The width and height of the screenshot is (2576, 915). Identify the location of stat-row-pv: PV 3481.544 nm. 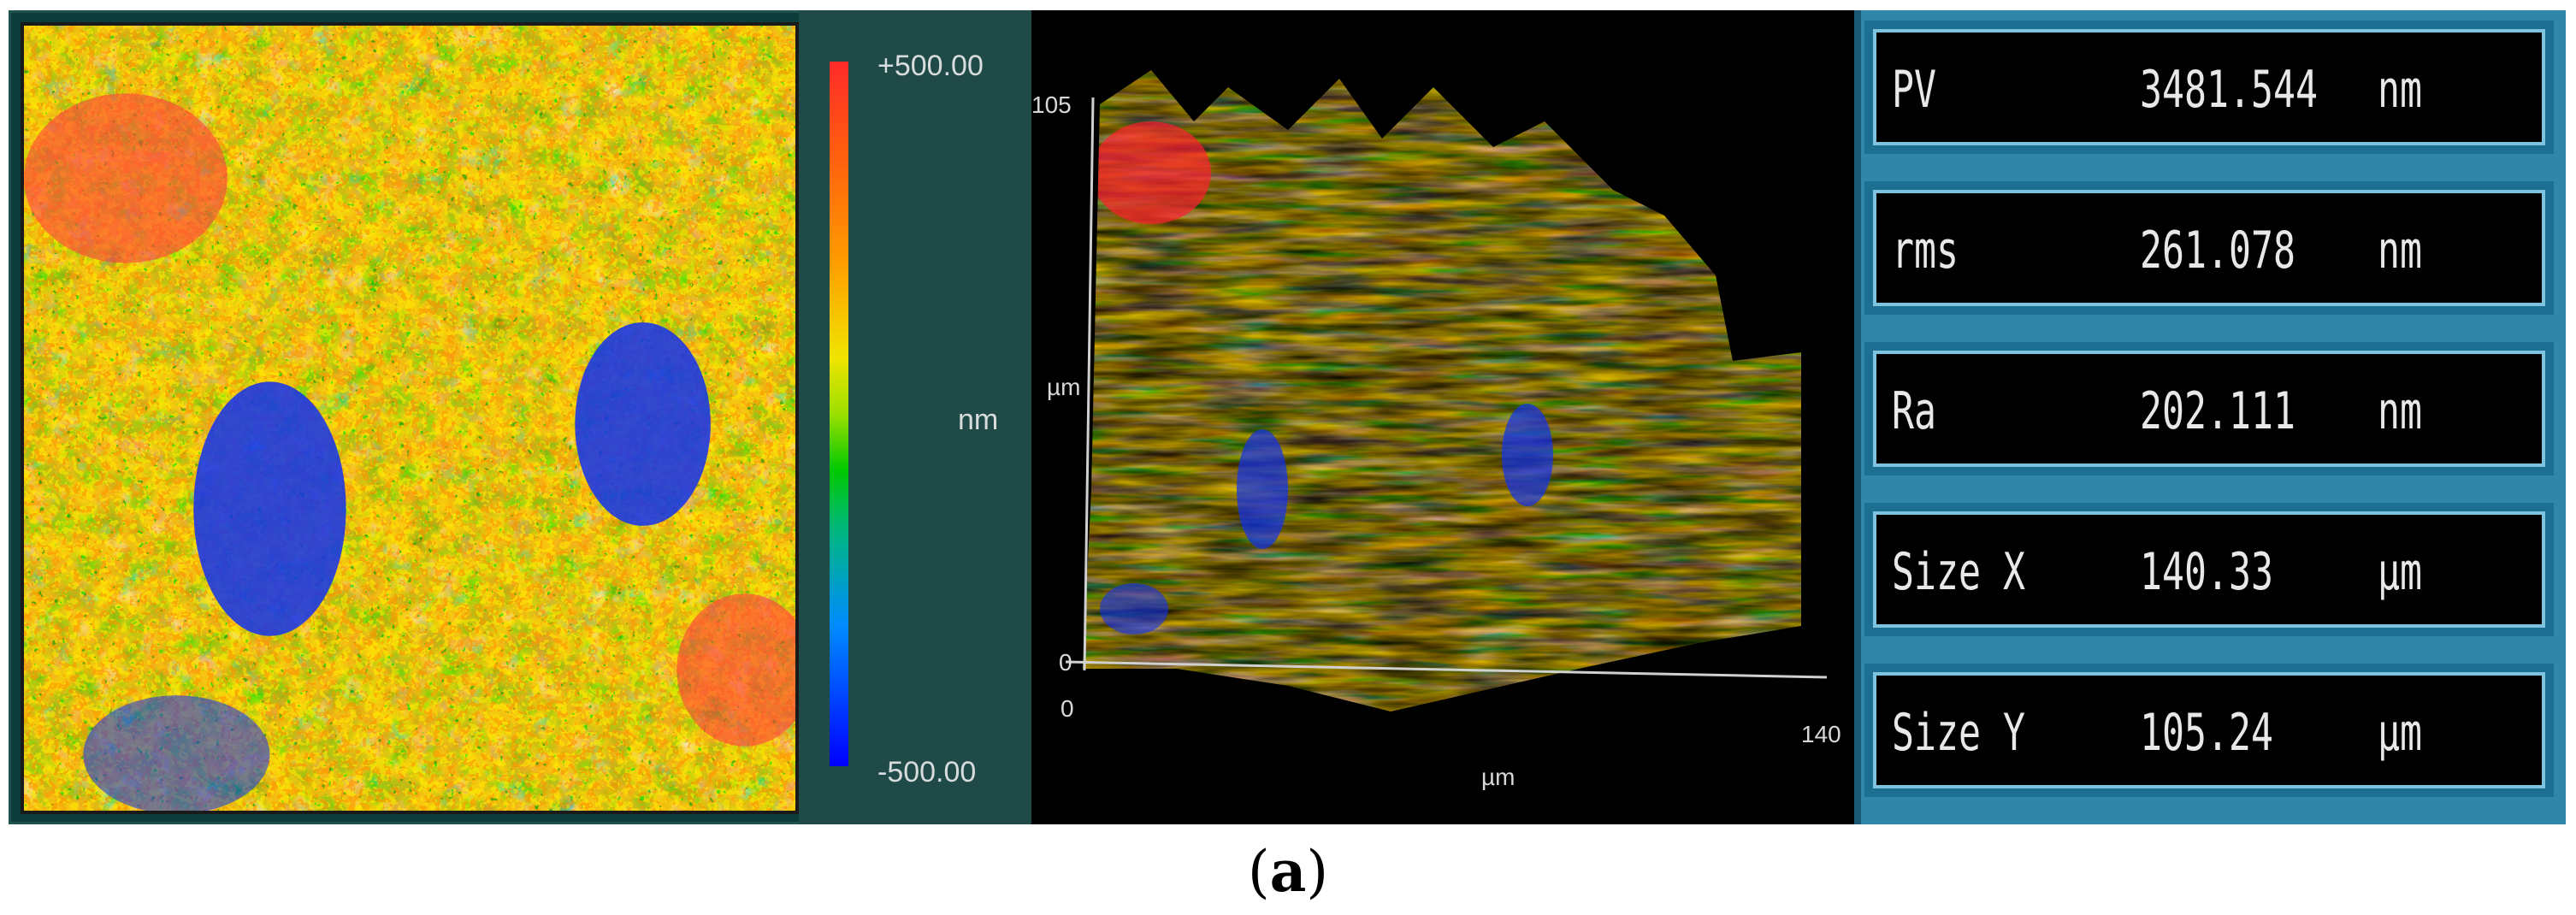
(2209, 87).